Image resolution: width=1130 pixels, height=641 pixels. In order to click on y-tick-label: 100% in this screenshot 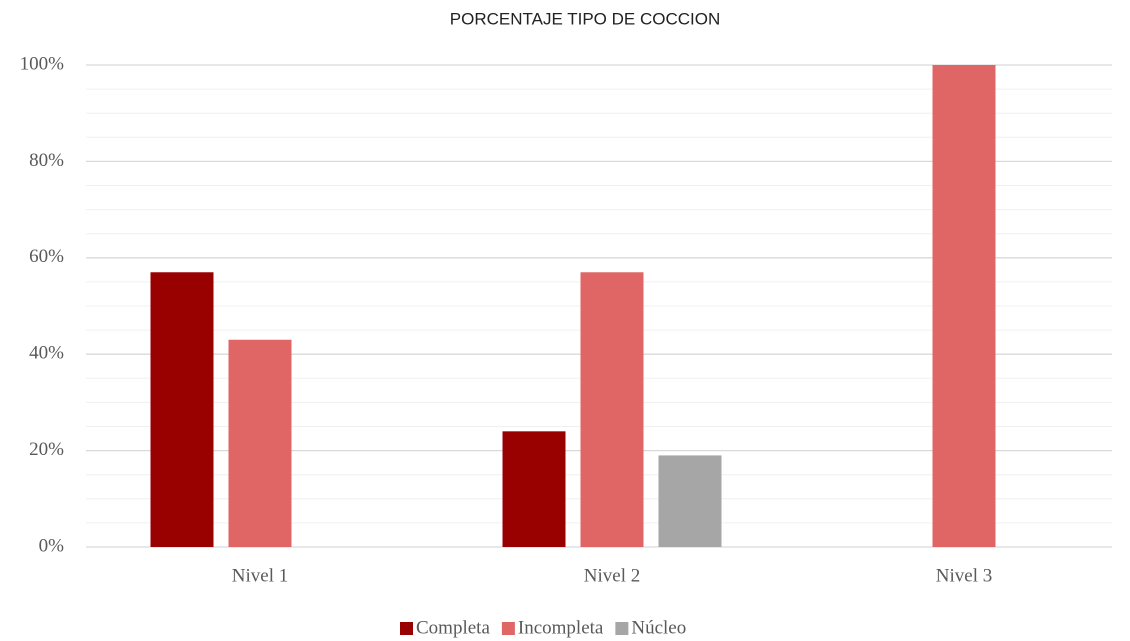, I will do `click(42, 63)`.